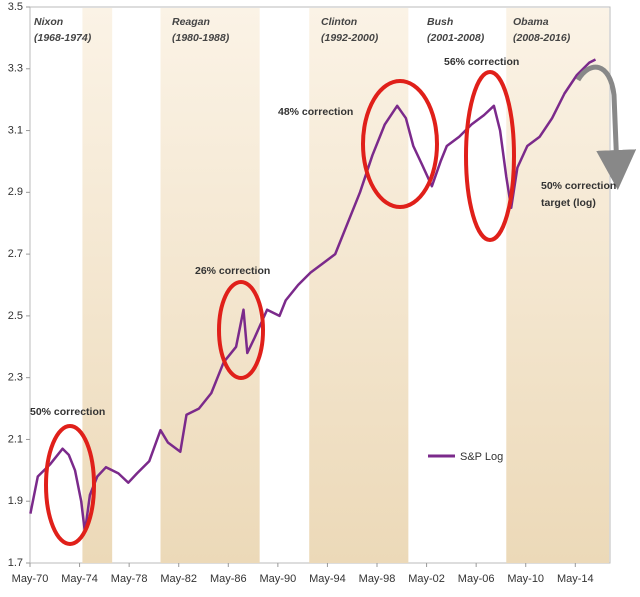  What do you see at coordinates (476, 579) in the screenshot?
I see `x-tick-label: May-06` at bounding box center [476, 579].